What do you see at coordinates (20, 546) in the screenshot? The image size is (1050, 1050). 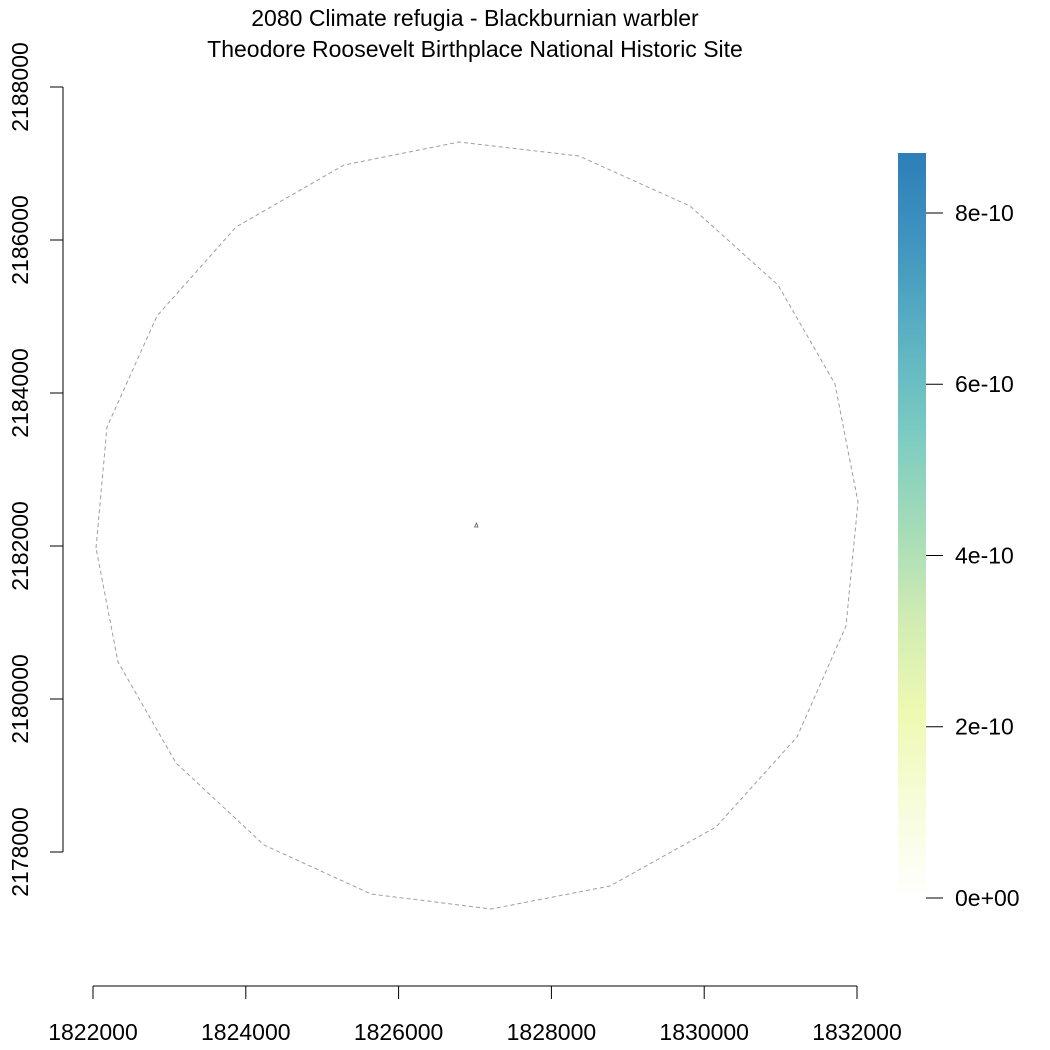 I see `y-tick-label: 2182000` at bounding box center [20, 546].